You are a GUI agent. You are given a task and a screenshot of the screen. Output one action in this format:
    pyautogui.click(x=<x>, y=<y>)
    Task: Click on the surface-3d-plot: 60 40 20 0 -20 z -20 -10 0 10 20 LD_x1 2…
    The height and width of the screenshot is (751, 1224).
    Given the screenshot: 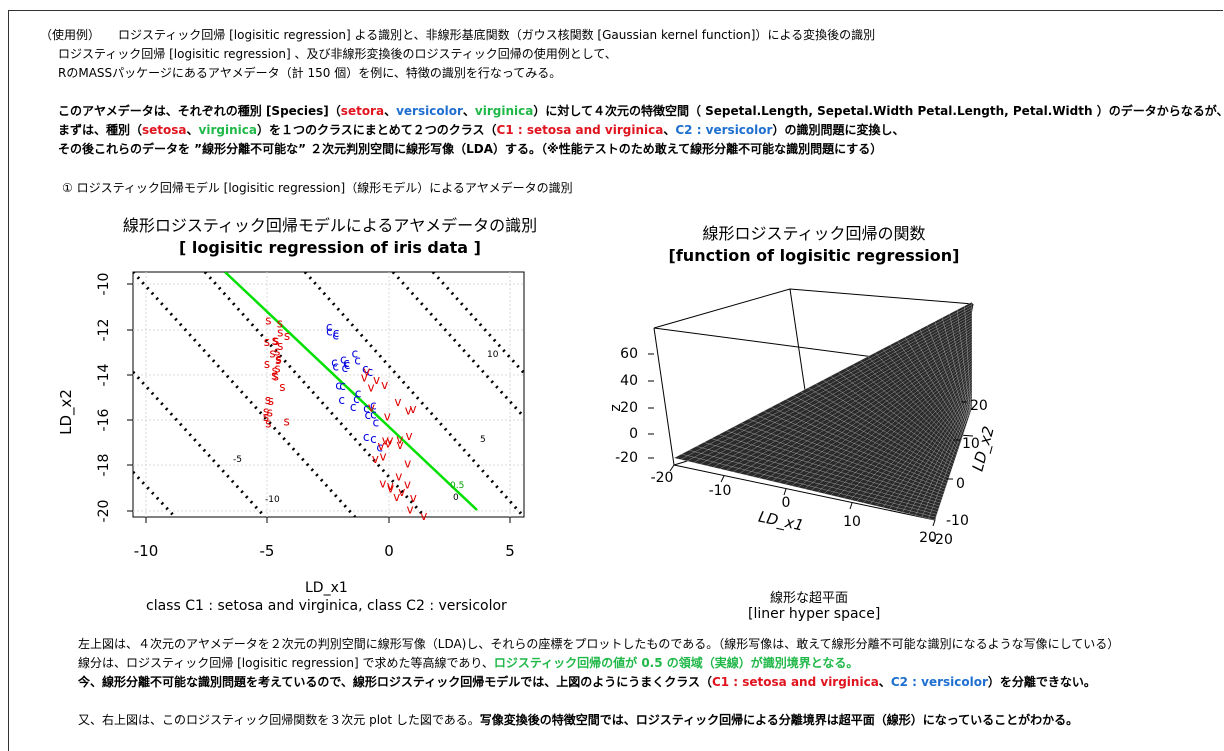 What is the action you would take?
    pyautogui.click(x=803, y=418)
    